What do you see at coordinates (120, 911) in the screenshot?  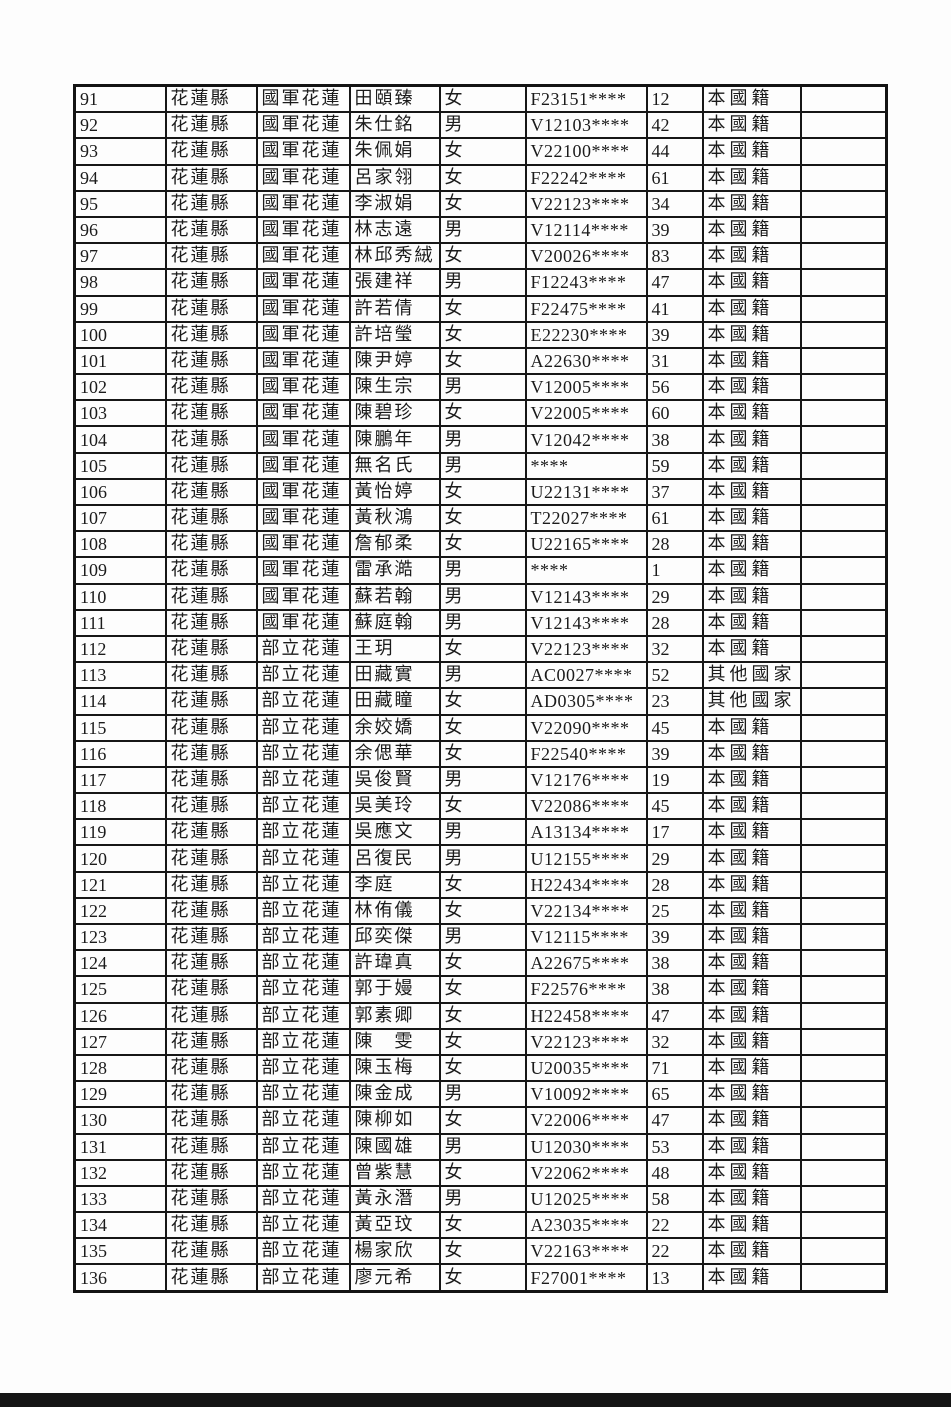 I see `cell-row_no: 122` at bounding box center [120, 911].